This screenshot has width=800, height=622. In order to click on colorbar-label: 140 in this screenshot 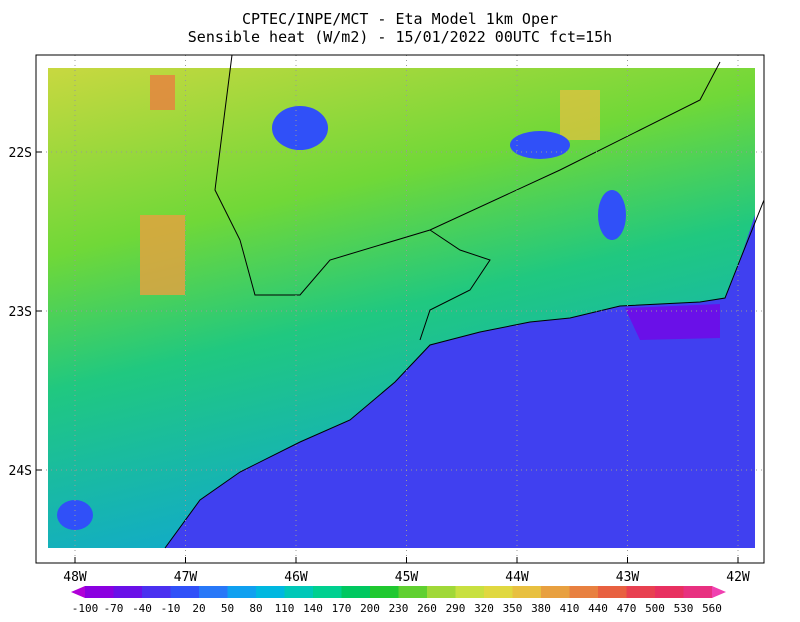, I will do `click(313, 608)`.